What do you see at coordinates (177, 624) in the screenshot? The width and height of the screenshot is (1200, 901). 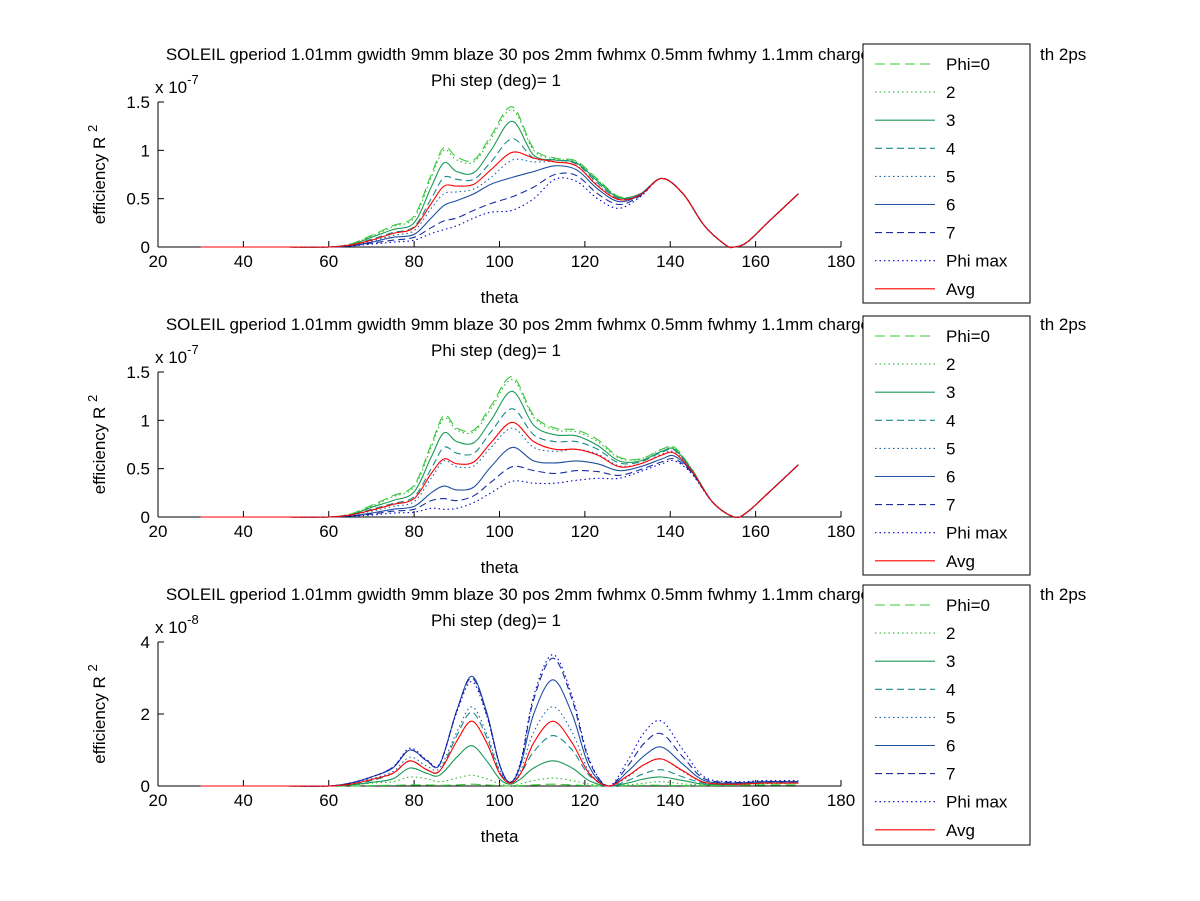 I see `y-exponent-label: x 10-8` at bounding box center [177, 624].